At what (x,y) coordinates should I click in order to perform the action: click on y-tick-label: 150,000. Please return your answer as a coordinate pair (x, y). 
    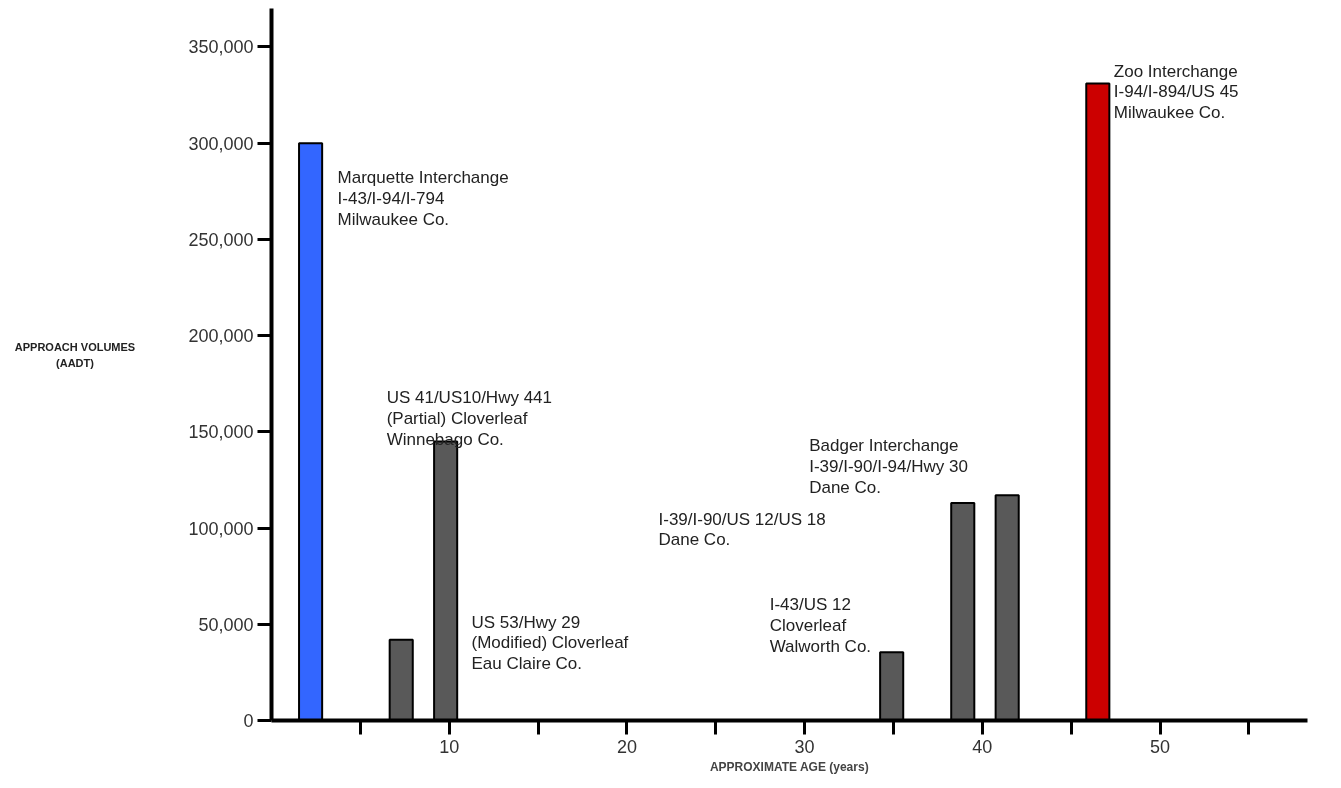
    Looking at the image, I should click on (221, 432).